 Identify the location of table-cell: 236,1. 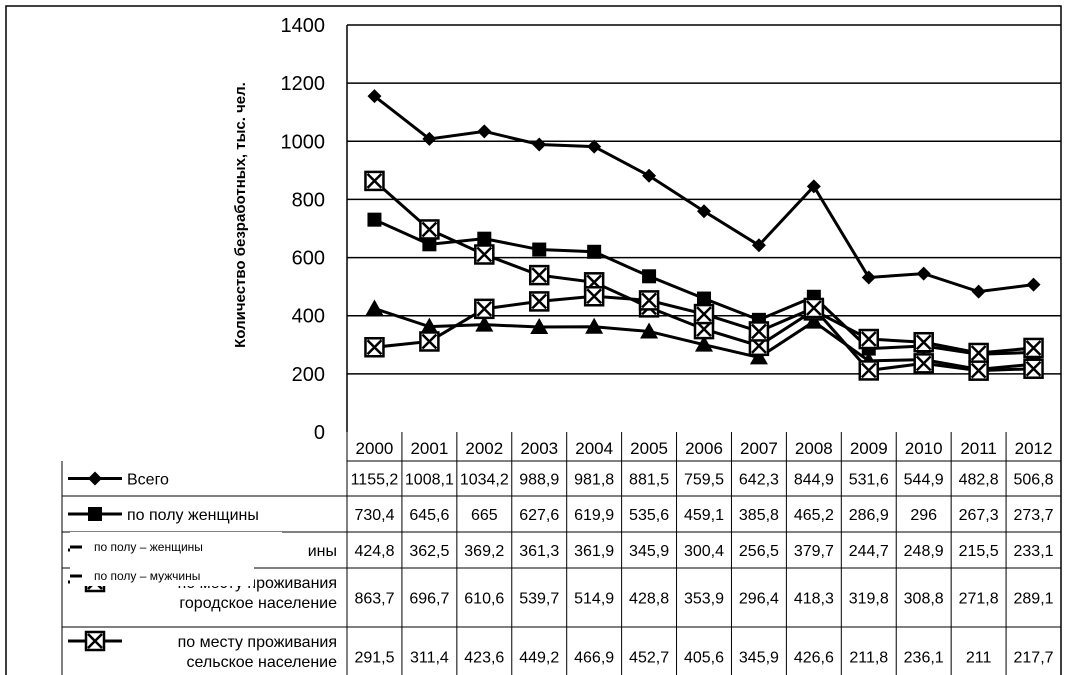
(924, 658).